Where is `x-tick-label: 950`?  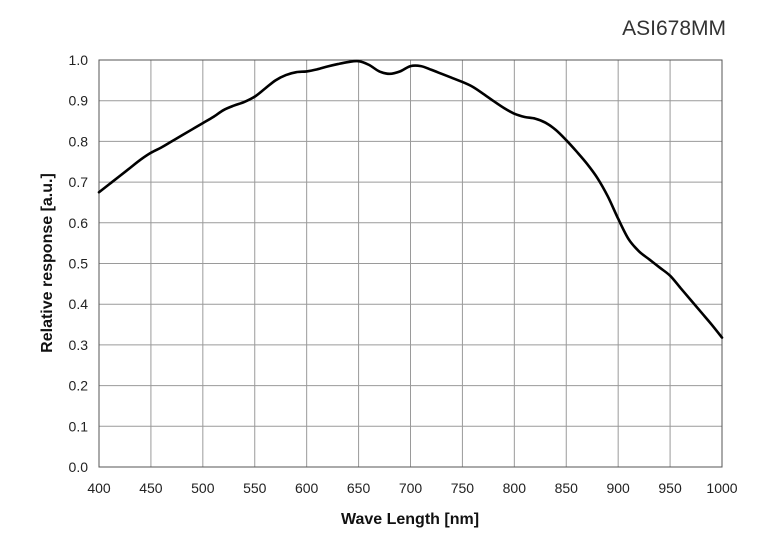
x-tick-label: 950 is located at coordinates (670, 488).